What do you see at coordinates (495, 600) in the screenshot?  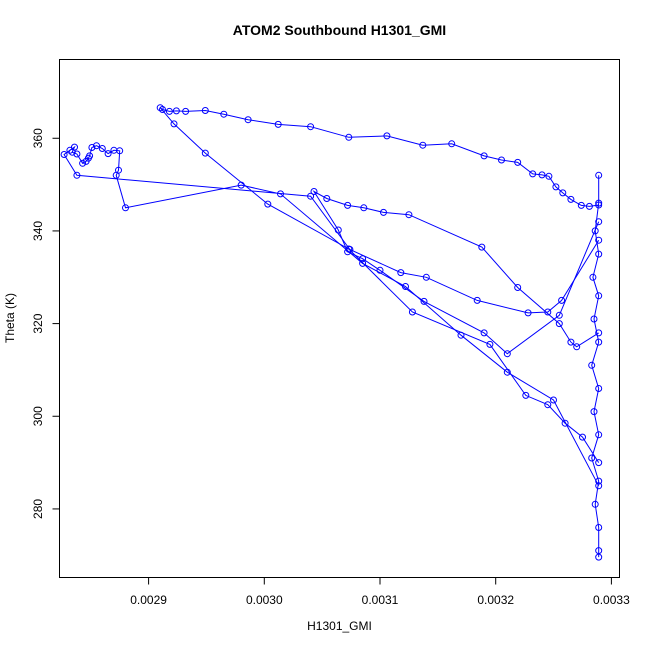 I see `x-tick-label: 0.0032` at bounding box center [495, 600].